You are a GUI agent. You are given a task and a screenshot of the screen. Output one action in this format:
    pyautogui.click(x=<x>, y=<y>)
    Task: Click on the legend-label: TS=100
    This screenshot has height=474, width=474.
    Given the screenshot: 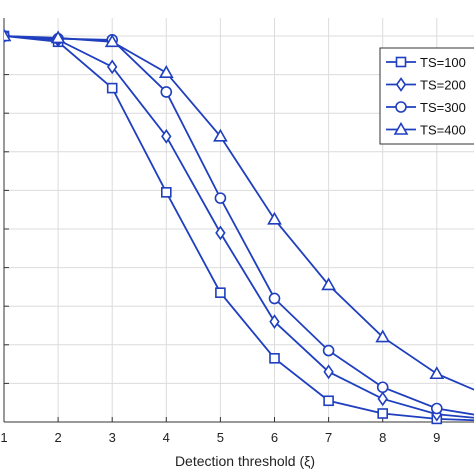 What is the action you would take?
    pyautogui.click(x=443, y=62)
    